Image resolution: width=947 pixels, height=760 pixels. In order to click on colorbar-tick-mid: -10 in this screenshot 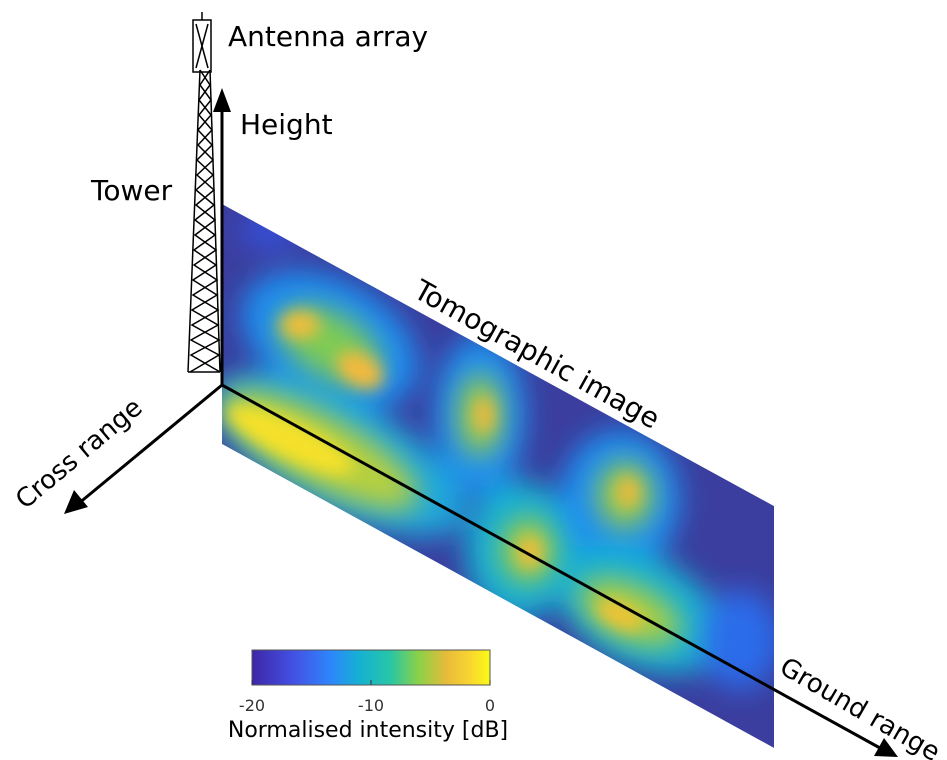, I will do `click(371, 705)`.